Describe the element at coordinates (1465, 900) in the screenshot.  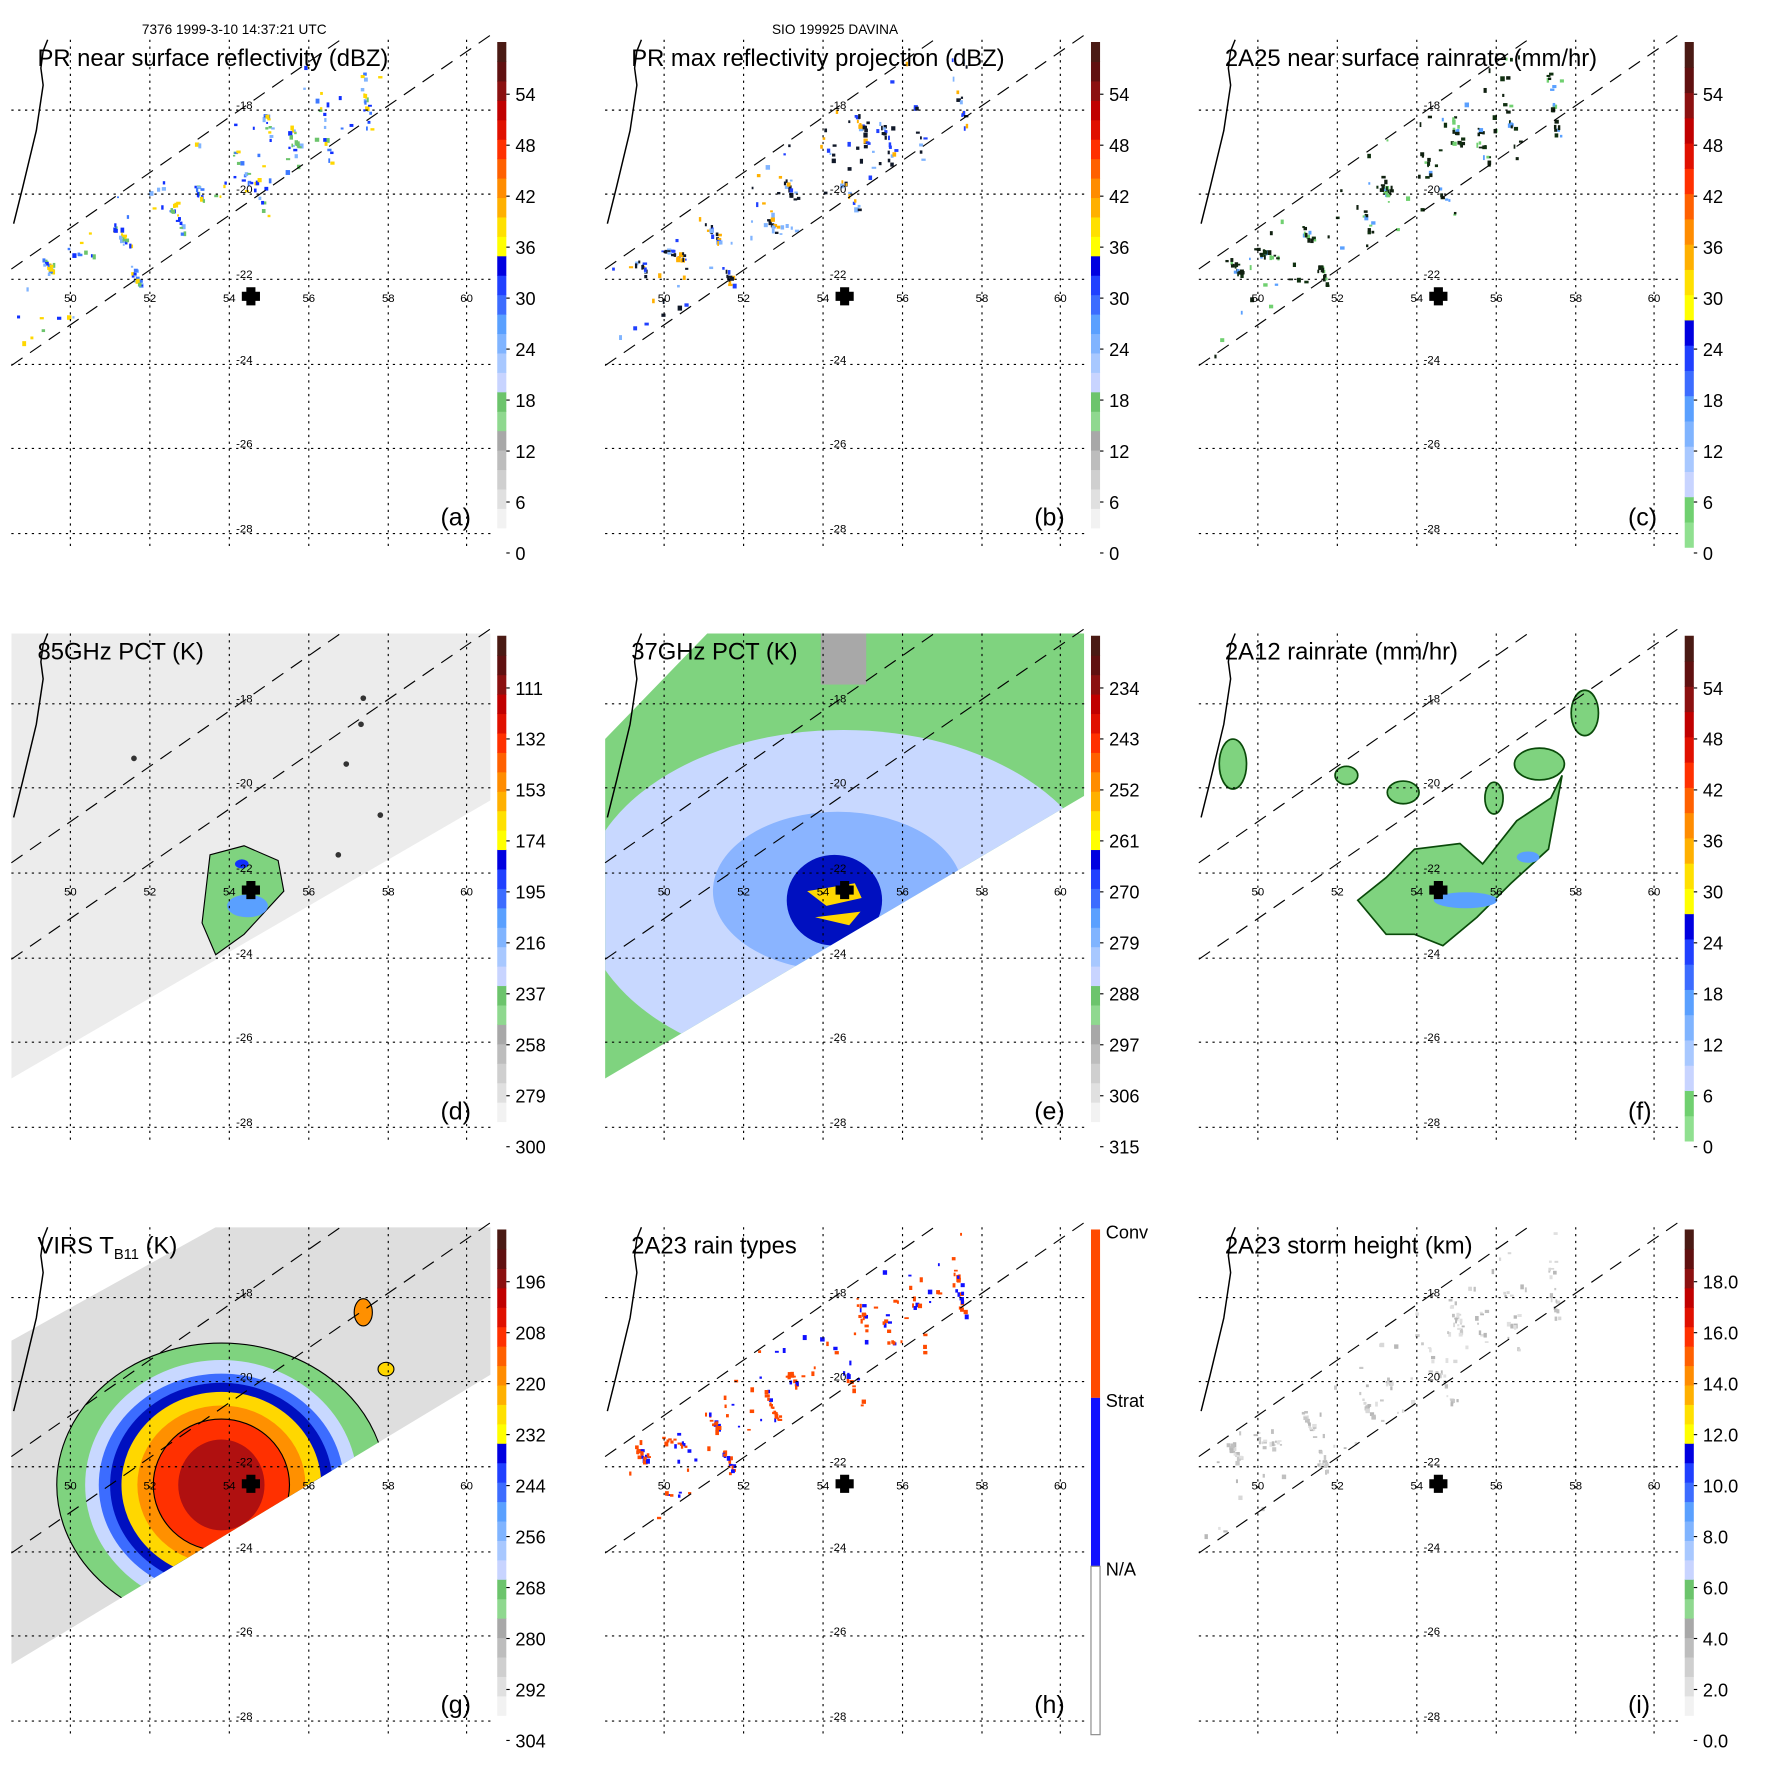
I see `heavy-rain` at that location.